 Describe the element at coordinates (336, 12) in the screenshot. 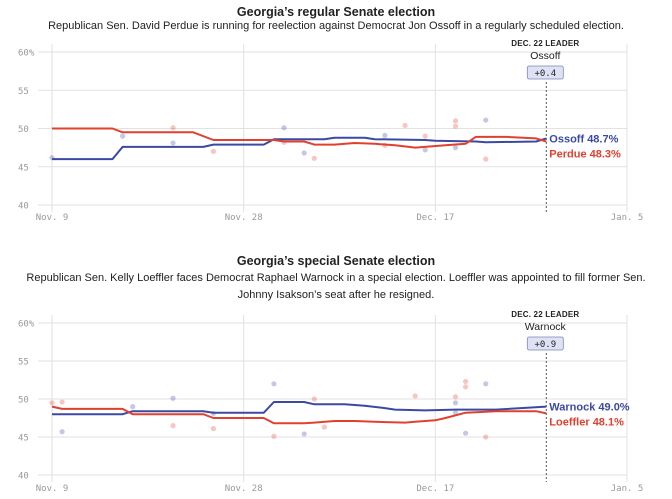

I see `chart-title: Georgia’s regular Senate election` at that location.